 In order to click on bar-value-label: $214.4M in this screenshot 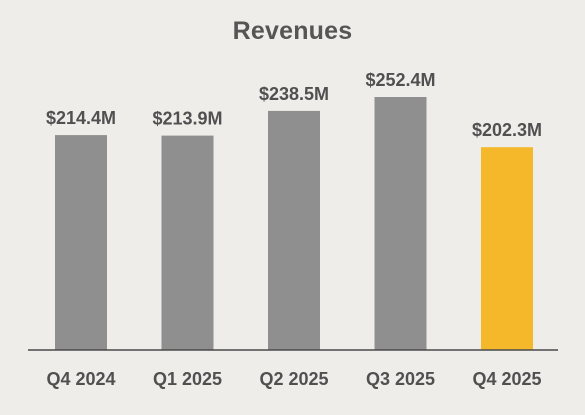, I will do `click(81, 118)`.